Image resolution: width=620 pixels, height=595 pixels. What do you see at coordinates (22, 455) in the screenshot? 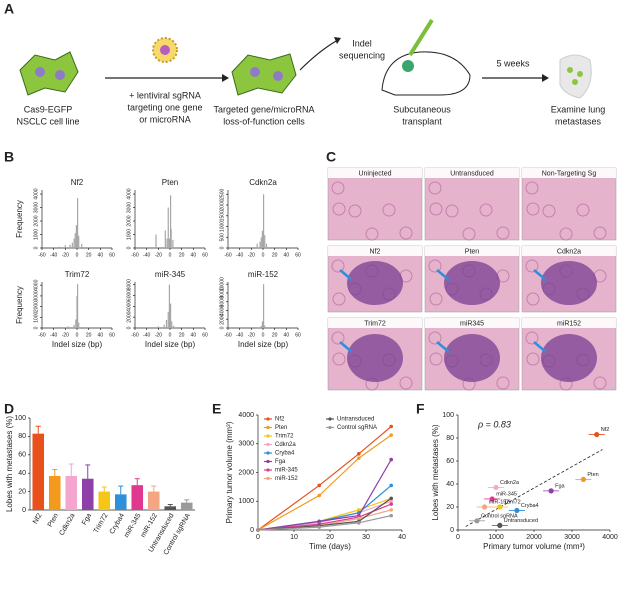
I see `y-tick-label: 60` at bounding box center [22, 455].